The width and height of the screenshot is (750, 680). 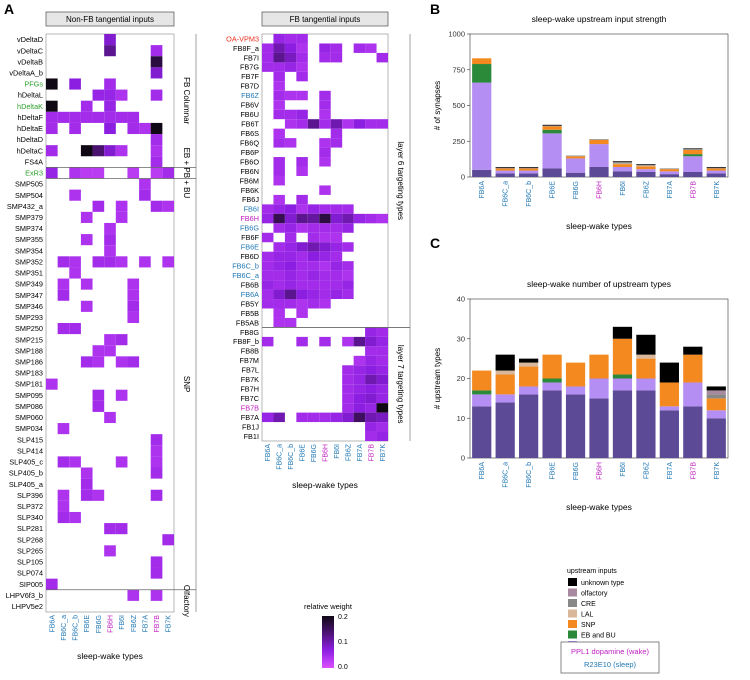 I want to click on heatmap-row-label: SMP349, so click(x=29, y=284).